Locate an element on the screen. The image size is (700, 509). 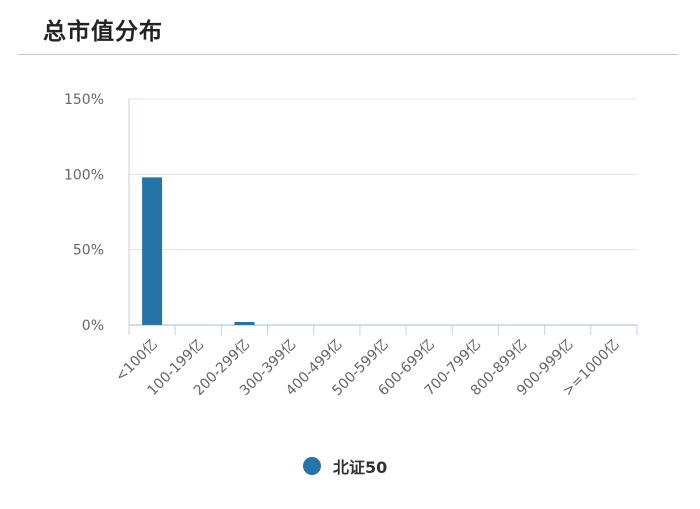
y-tick-label: 150% is located at coordinates (84, 100).